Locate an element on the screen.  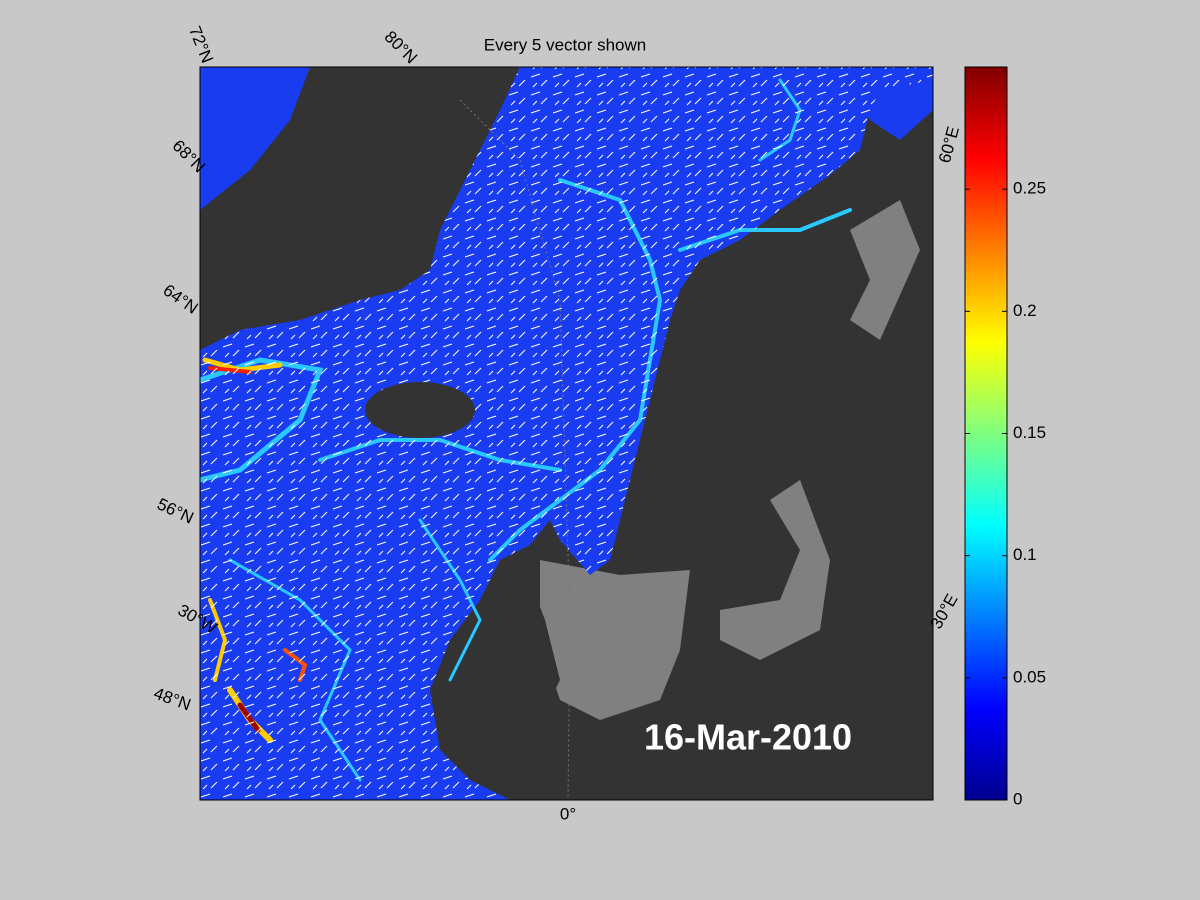
colorbar-tick-label: 0.2 is located at coordinates (1025, 310).